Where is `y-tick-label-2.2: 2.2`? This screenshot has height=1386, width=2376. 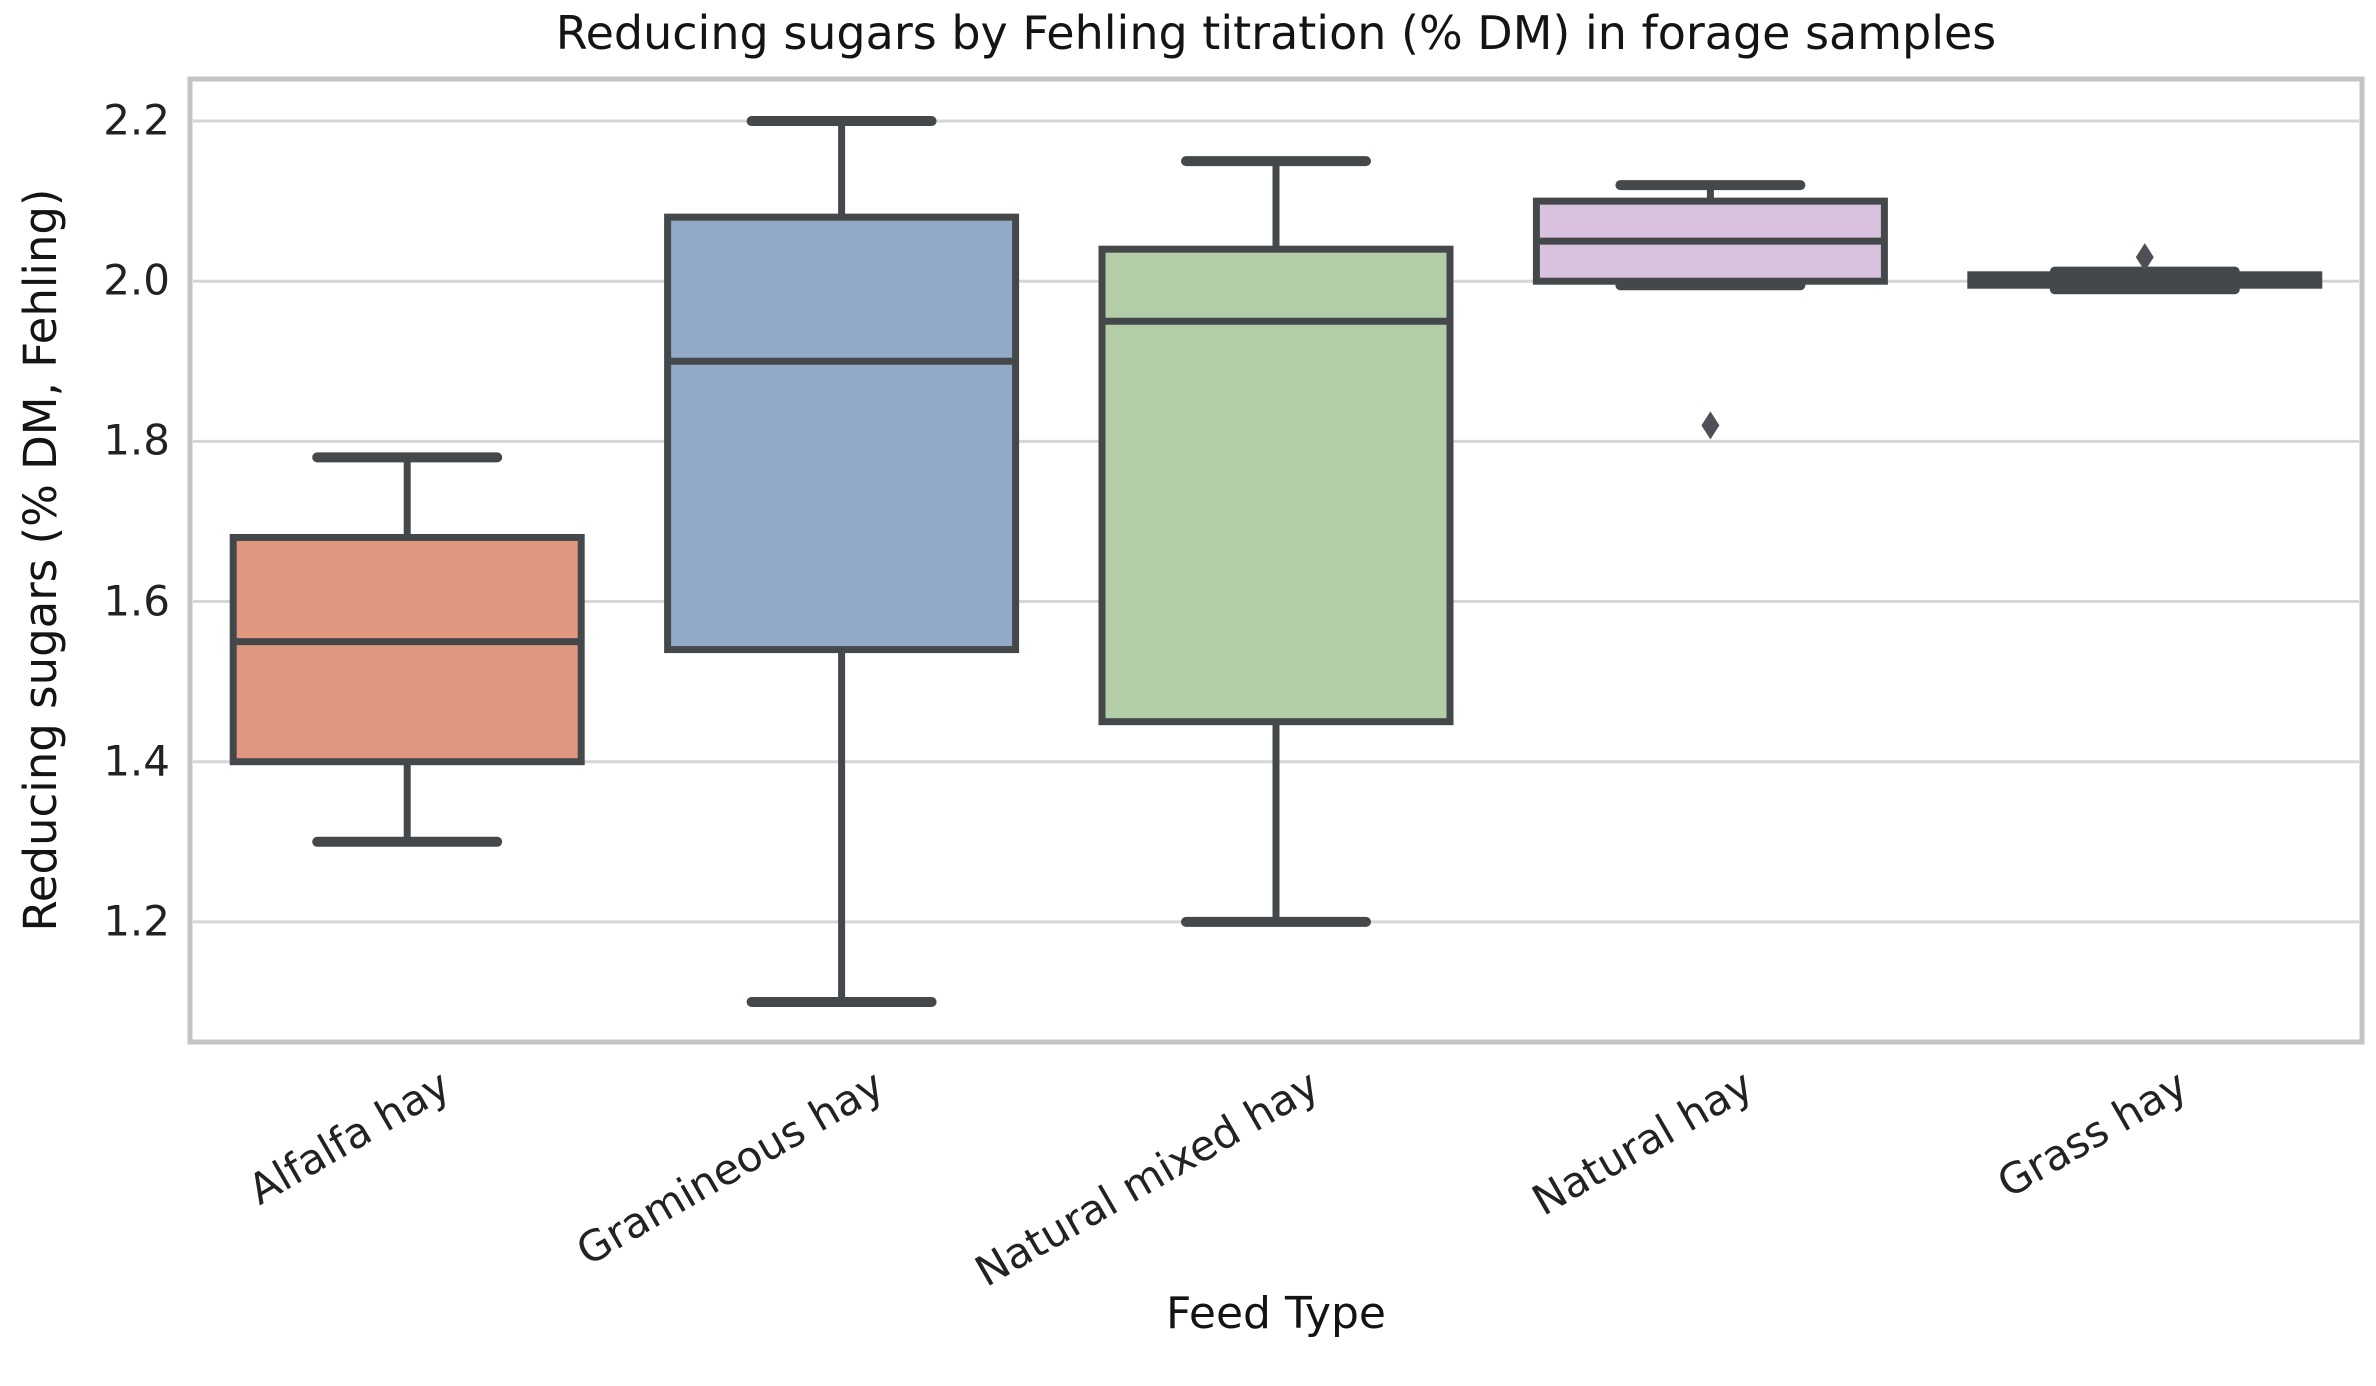 y-tick-label-2.2: 2.2 is located at coordinates (136, 120).